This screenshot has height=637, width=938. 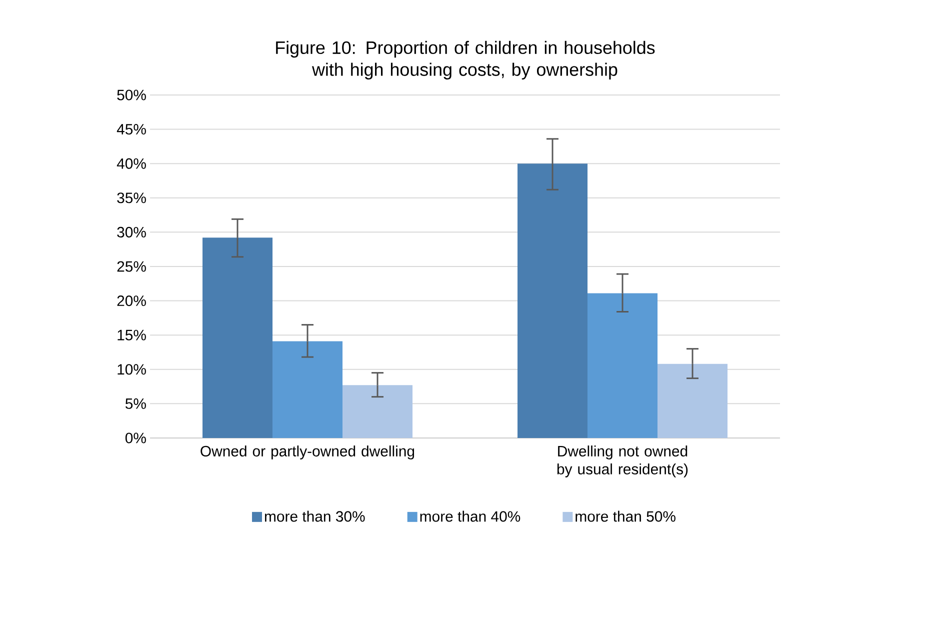 I want to click on y-tick-label: 20%, so click(x=131, y=300).